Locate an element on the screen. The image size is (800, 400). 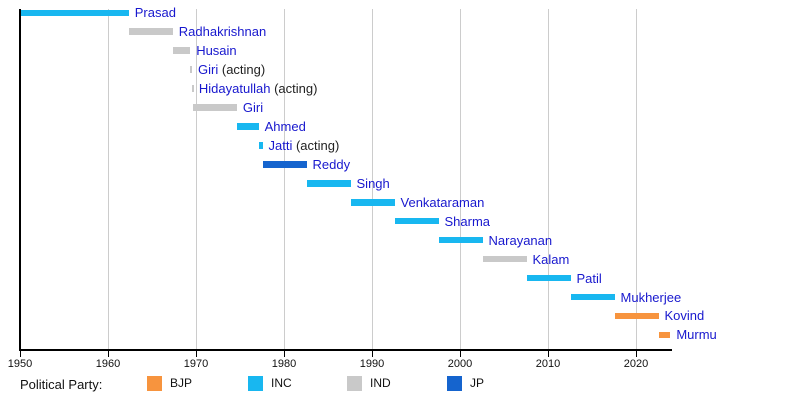
gridline-1960 is located at coordinates (108, 179).